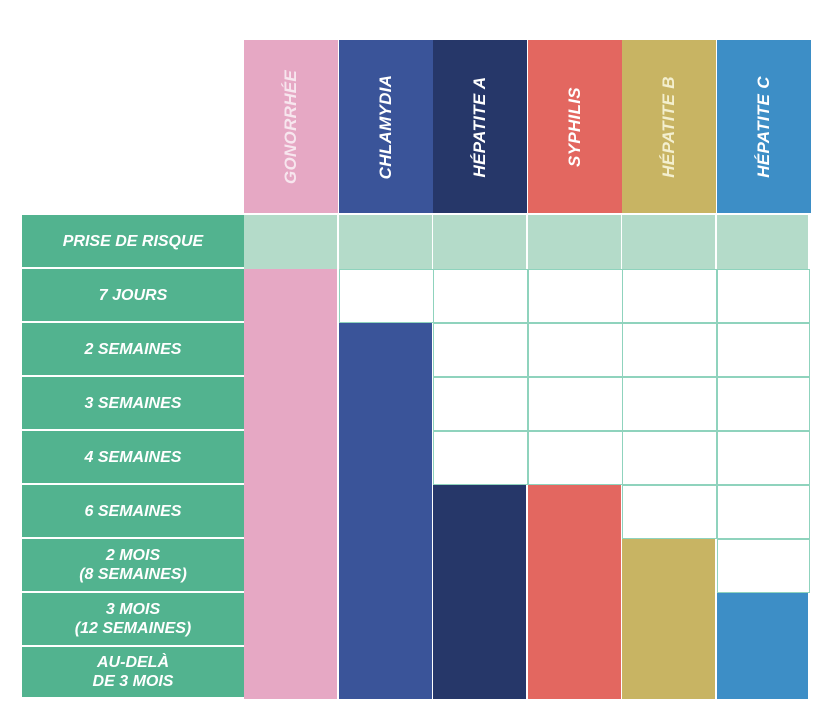 Image resolution: width=838 pixels, height=724 pixels. Describe the element at coordinates (763, 296) in the screenshot. I see `cell-hepatite-c-7-jours-empty` at that location.